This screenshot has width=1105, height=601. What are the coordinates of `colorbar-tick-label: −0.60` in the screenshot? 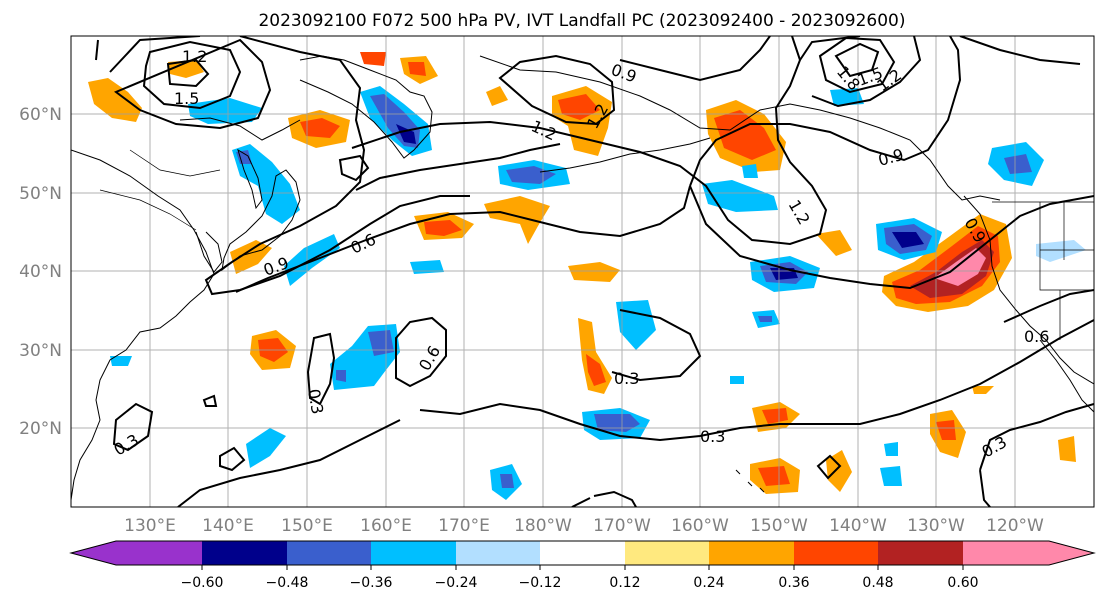 It's located at (202, 583).